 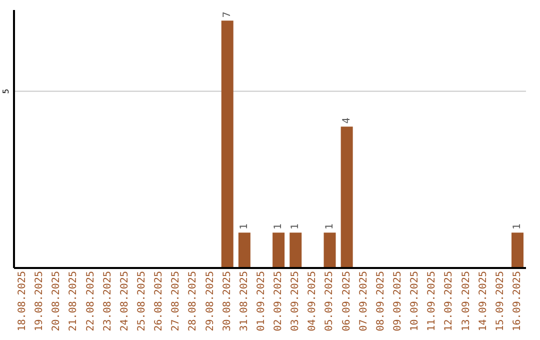 What do you see at coordinates (278, 301) in the screenshot?
I see `x-tick-label: 02.09.2025` at bounding box center [278, 301].